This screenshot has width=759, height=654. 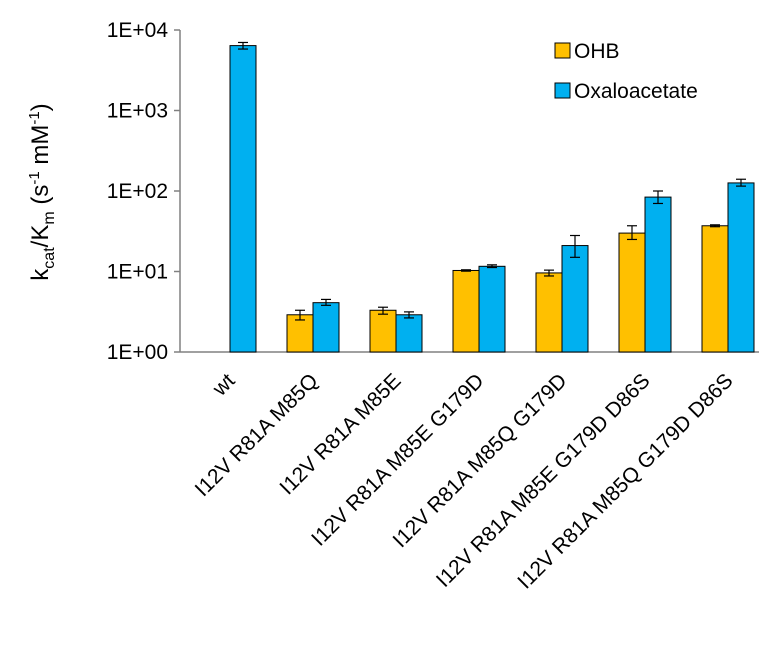 What do you see at coordinates (636, 91) in the screenshot?
I see `legend-label: Oxaloacetate` at bounding box center [636, 91].